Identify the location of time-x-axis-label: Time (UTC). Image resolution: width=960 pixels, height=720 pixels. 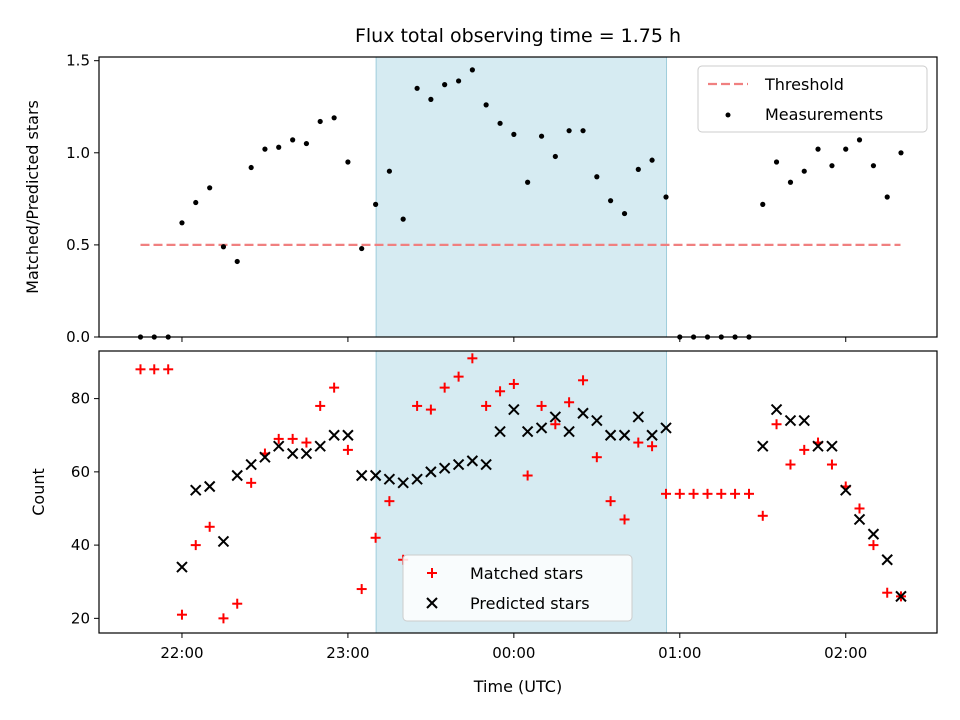
(517, 686).